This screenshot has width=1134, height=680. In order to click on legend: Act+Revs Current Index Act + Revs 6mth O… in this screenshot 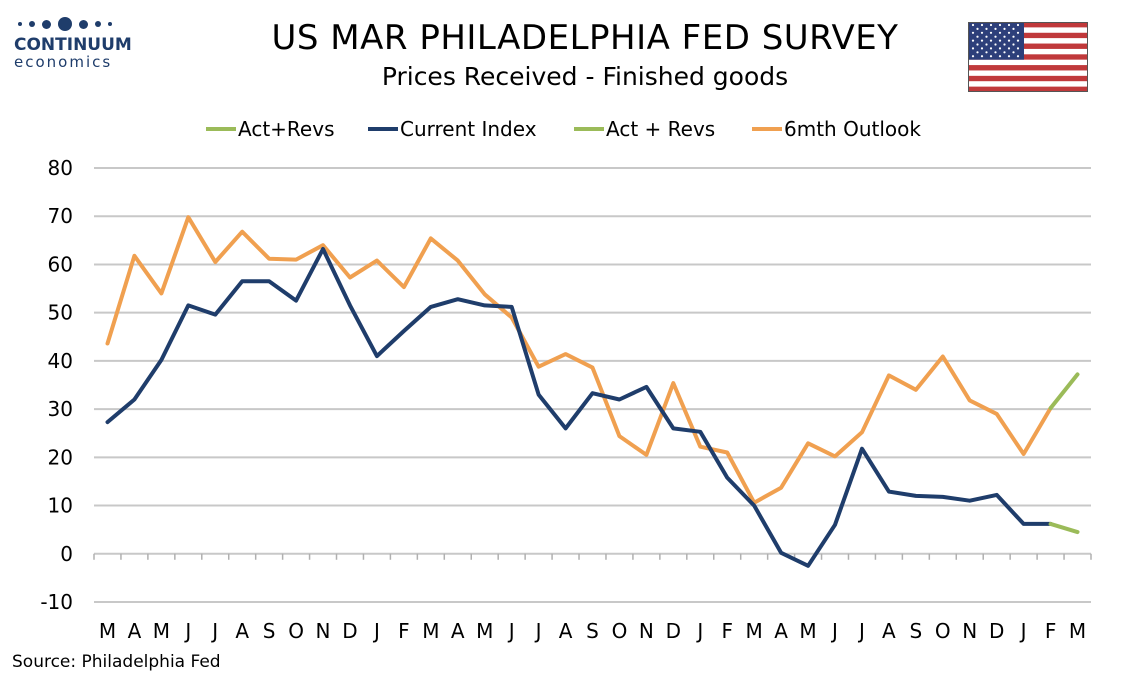, I will do `click(567, 132)`.